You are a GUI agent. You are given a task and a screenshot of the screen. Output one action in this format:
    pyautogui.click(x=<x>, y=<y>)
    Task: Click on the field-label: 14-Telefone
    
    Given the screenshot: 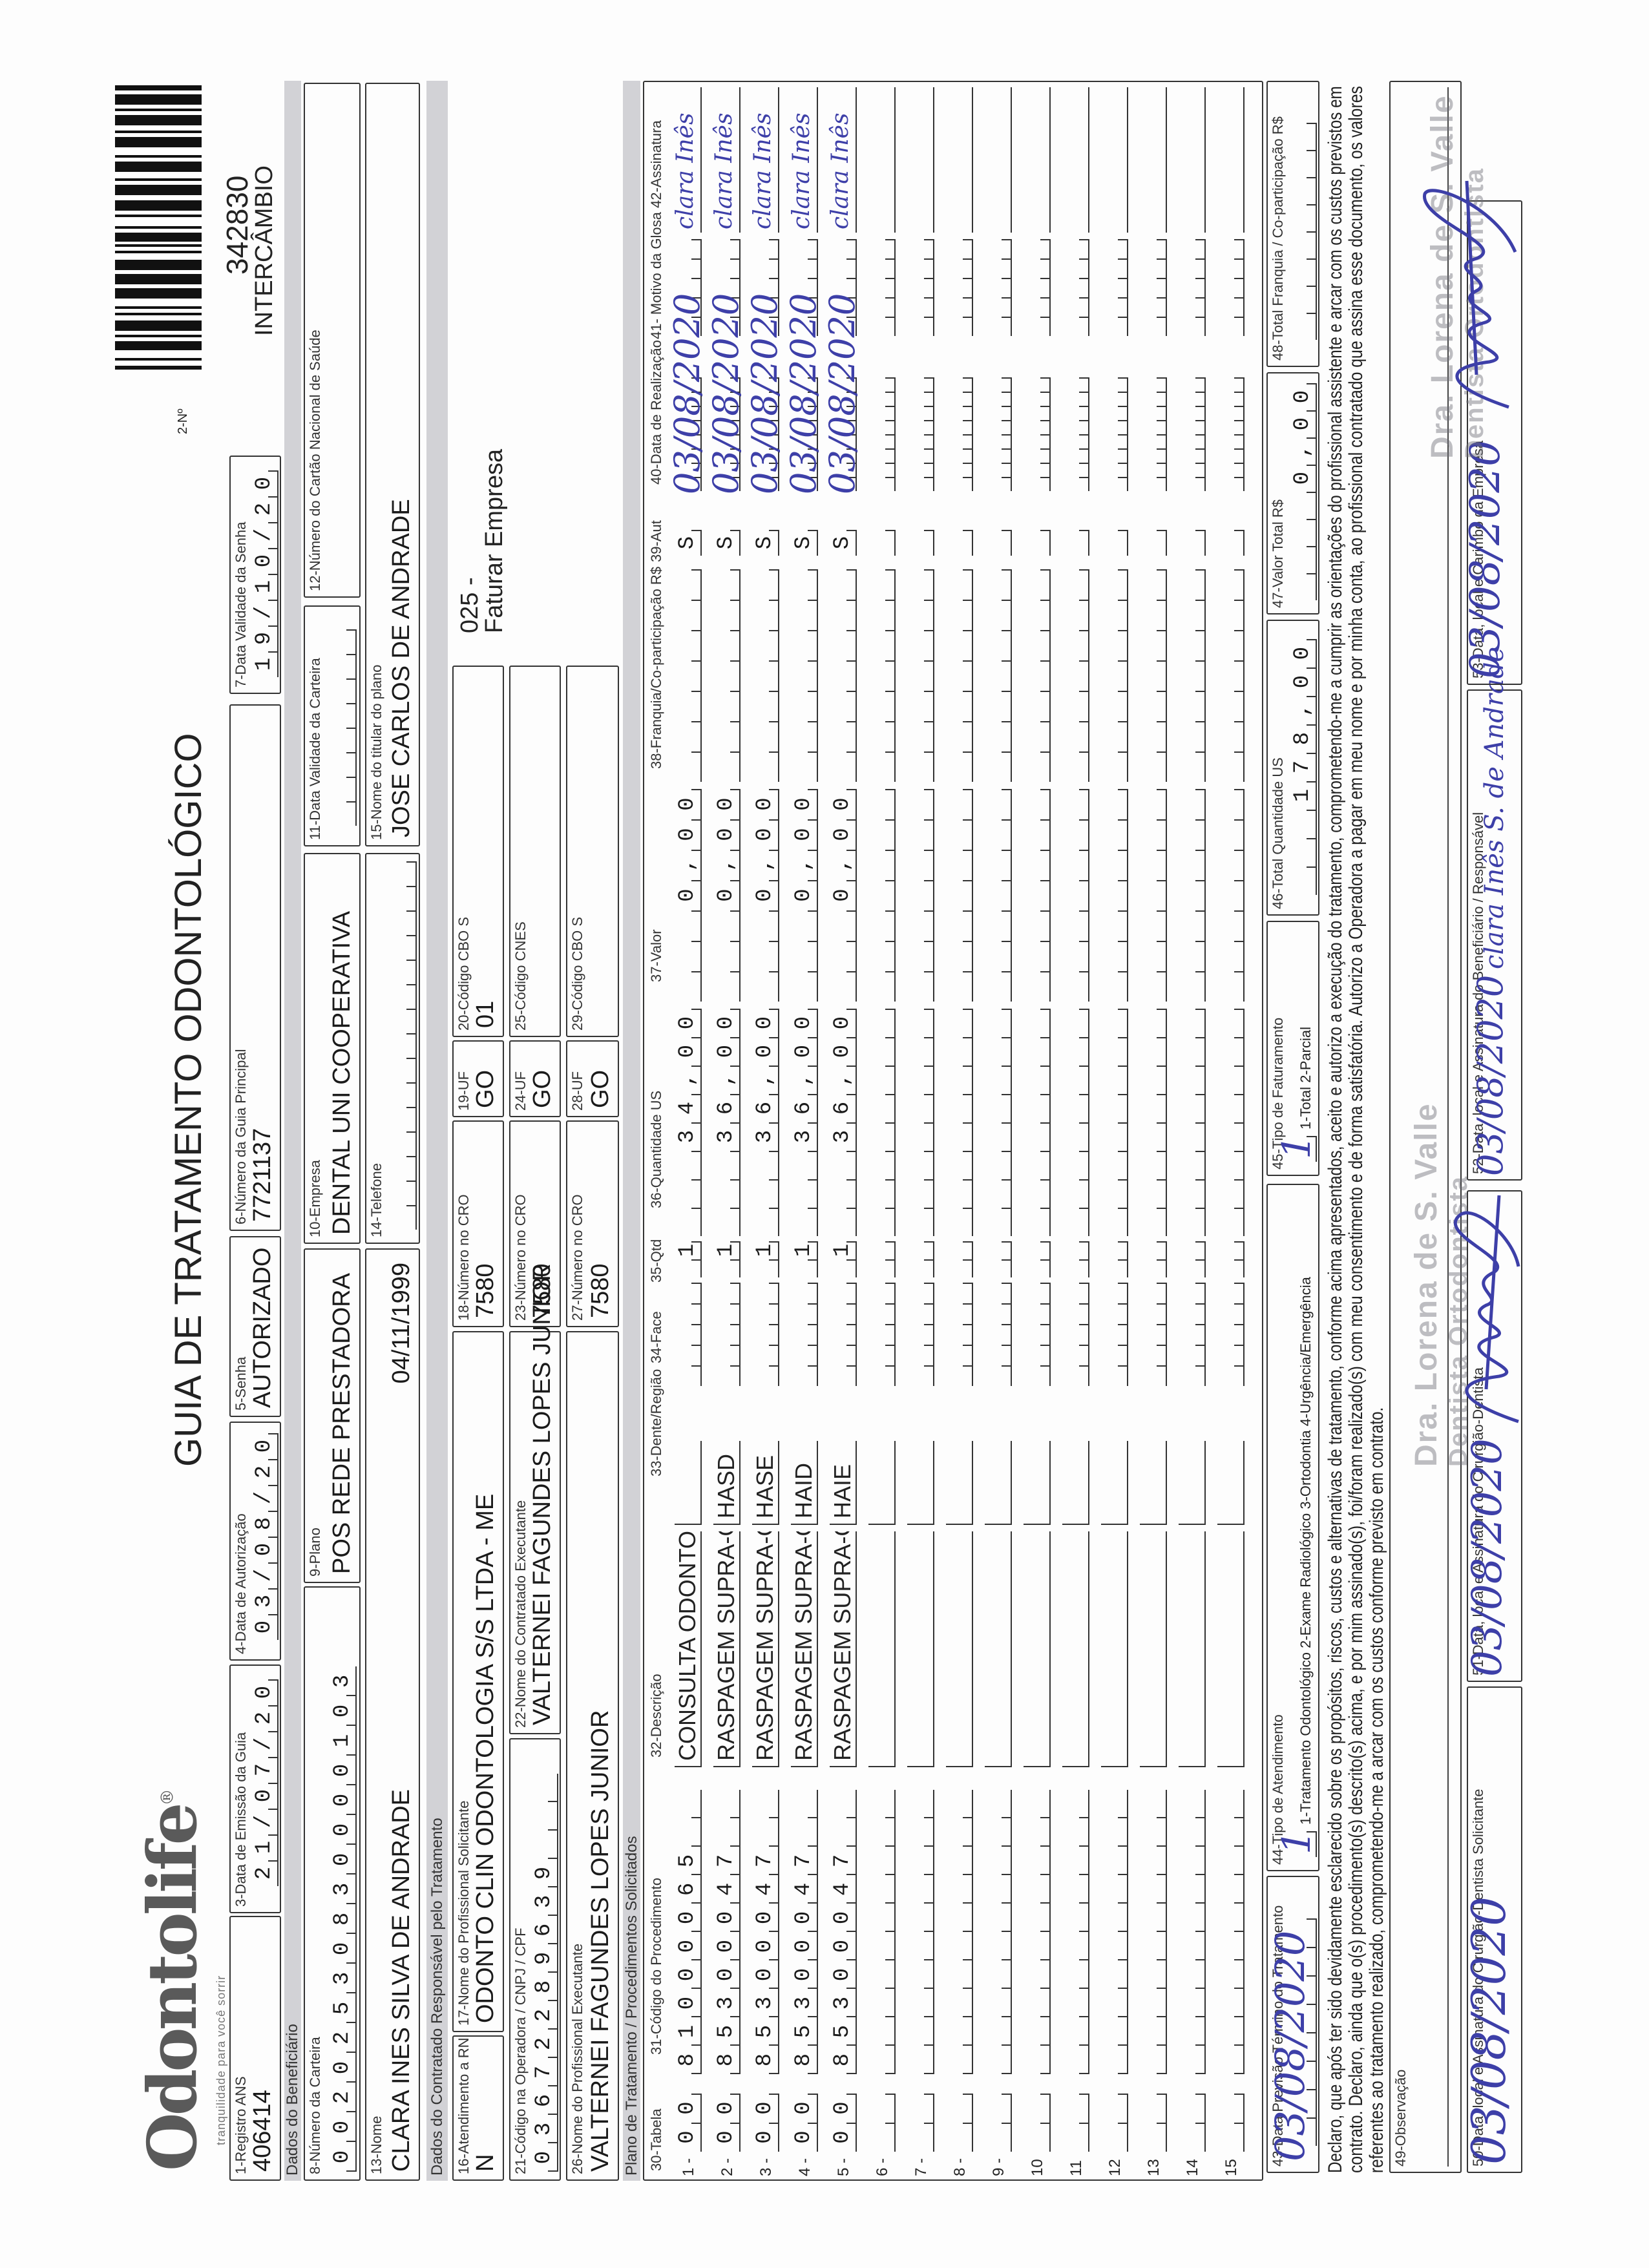 What is the action you would take?
    pyautogui.click(x=376, y=1200)
    